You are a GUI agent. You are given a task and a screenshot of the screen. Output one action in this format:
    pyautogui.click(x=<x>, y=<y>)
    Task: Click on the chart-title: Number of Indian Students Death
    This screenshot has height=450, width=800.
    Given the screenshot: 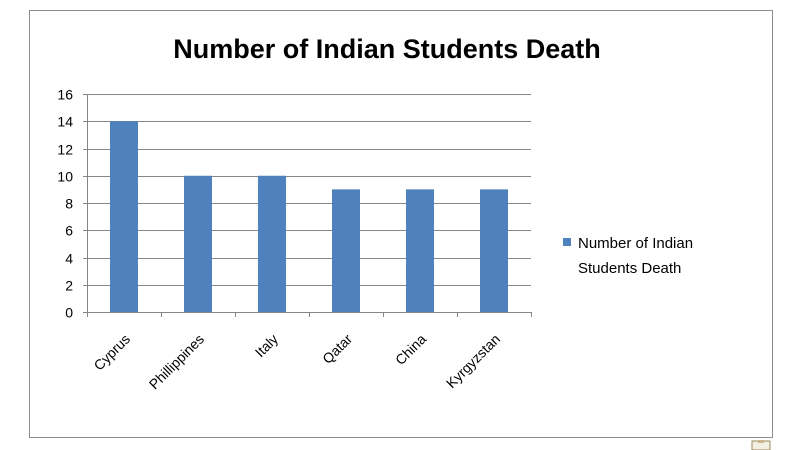 What is the action you would take?
    pyautogui.click(x=387, y=49)
    